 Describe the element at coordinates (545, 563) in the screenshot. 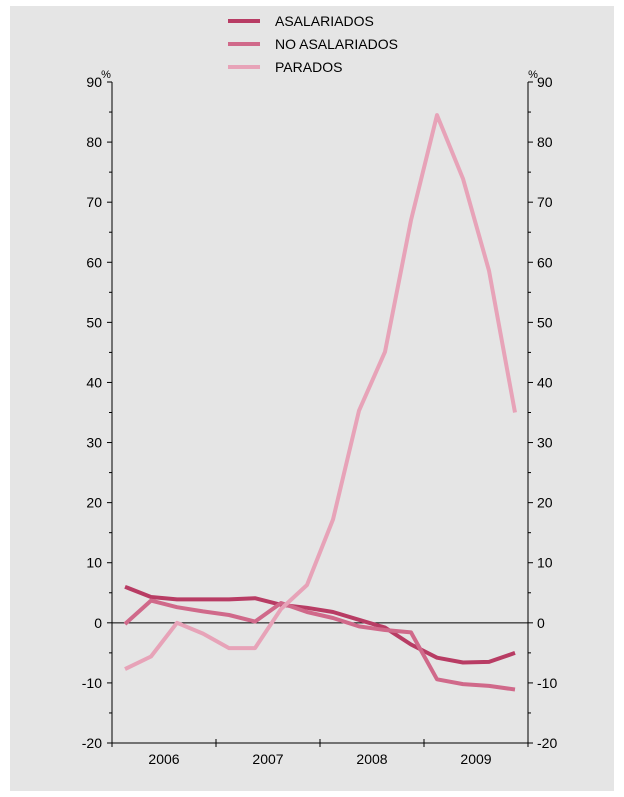

I see `y-tick-label-right: 10` at that location.